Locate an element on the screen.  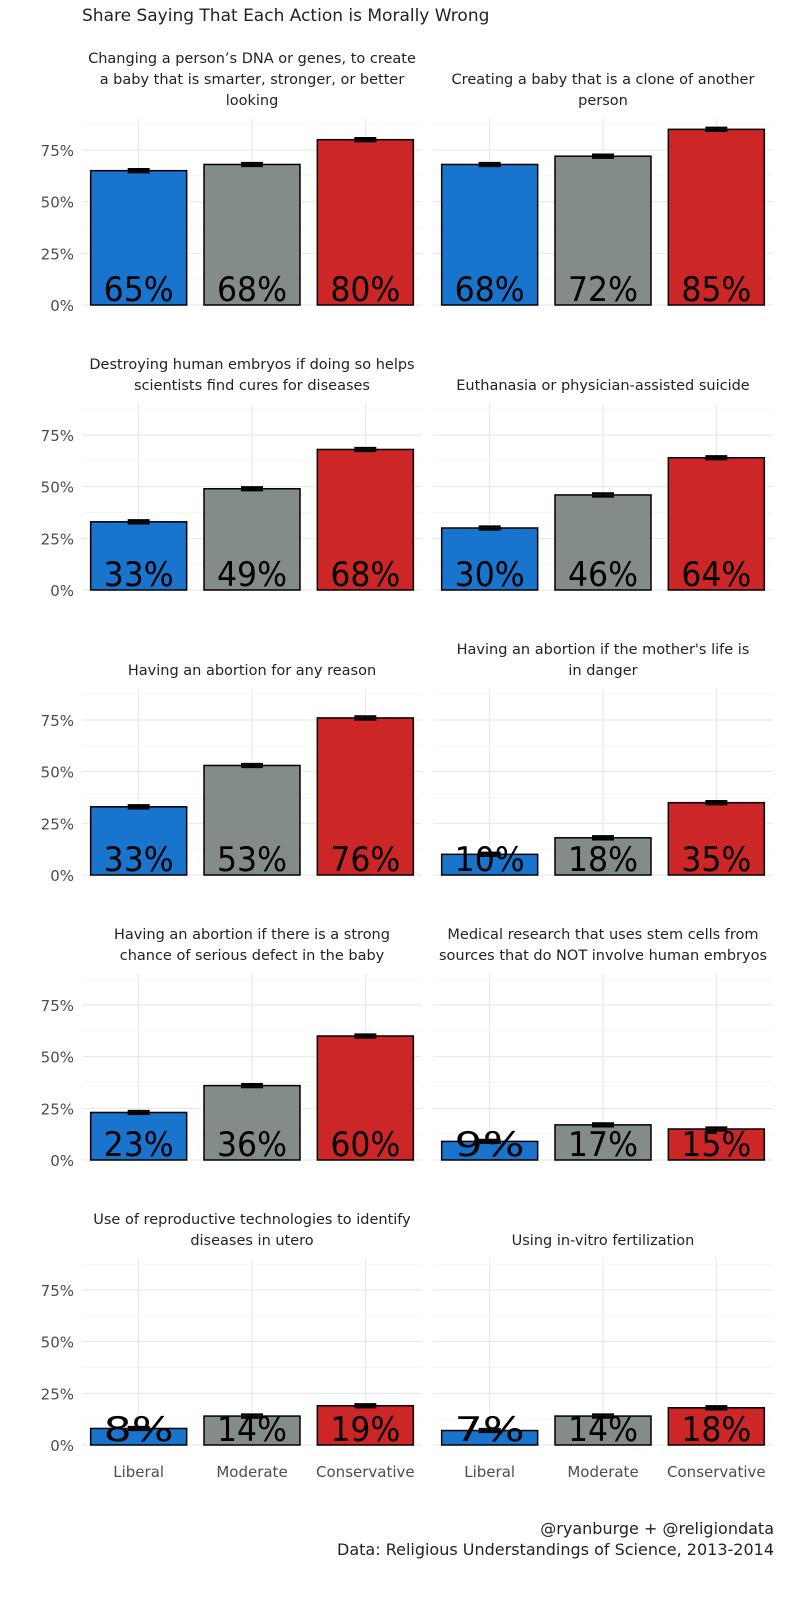
panel-1-value-label: 80% is located at coordinates (365, 290).